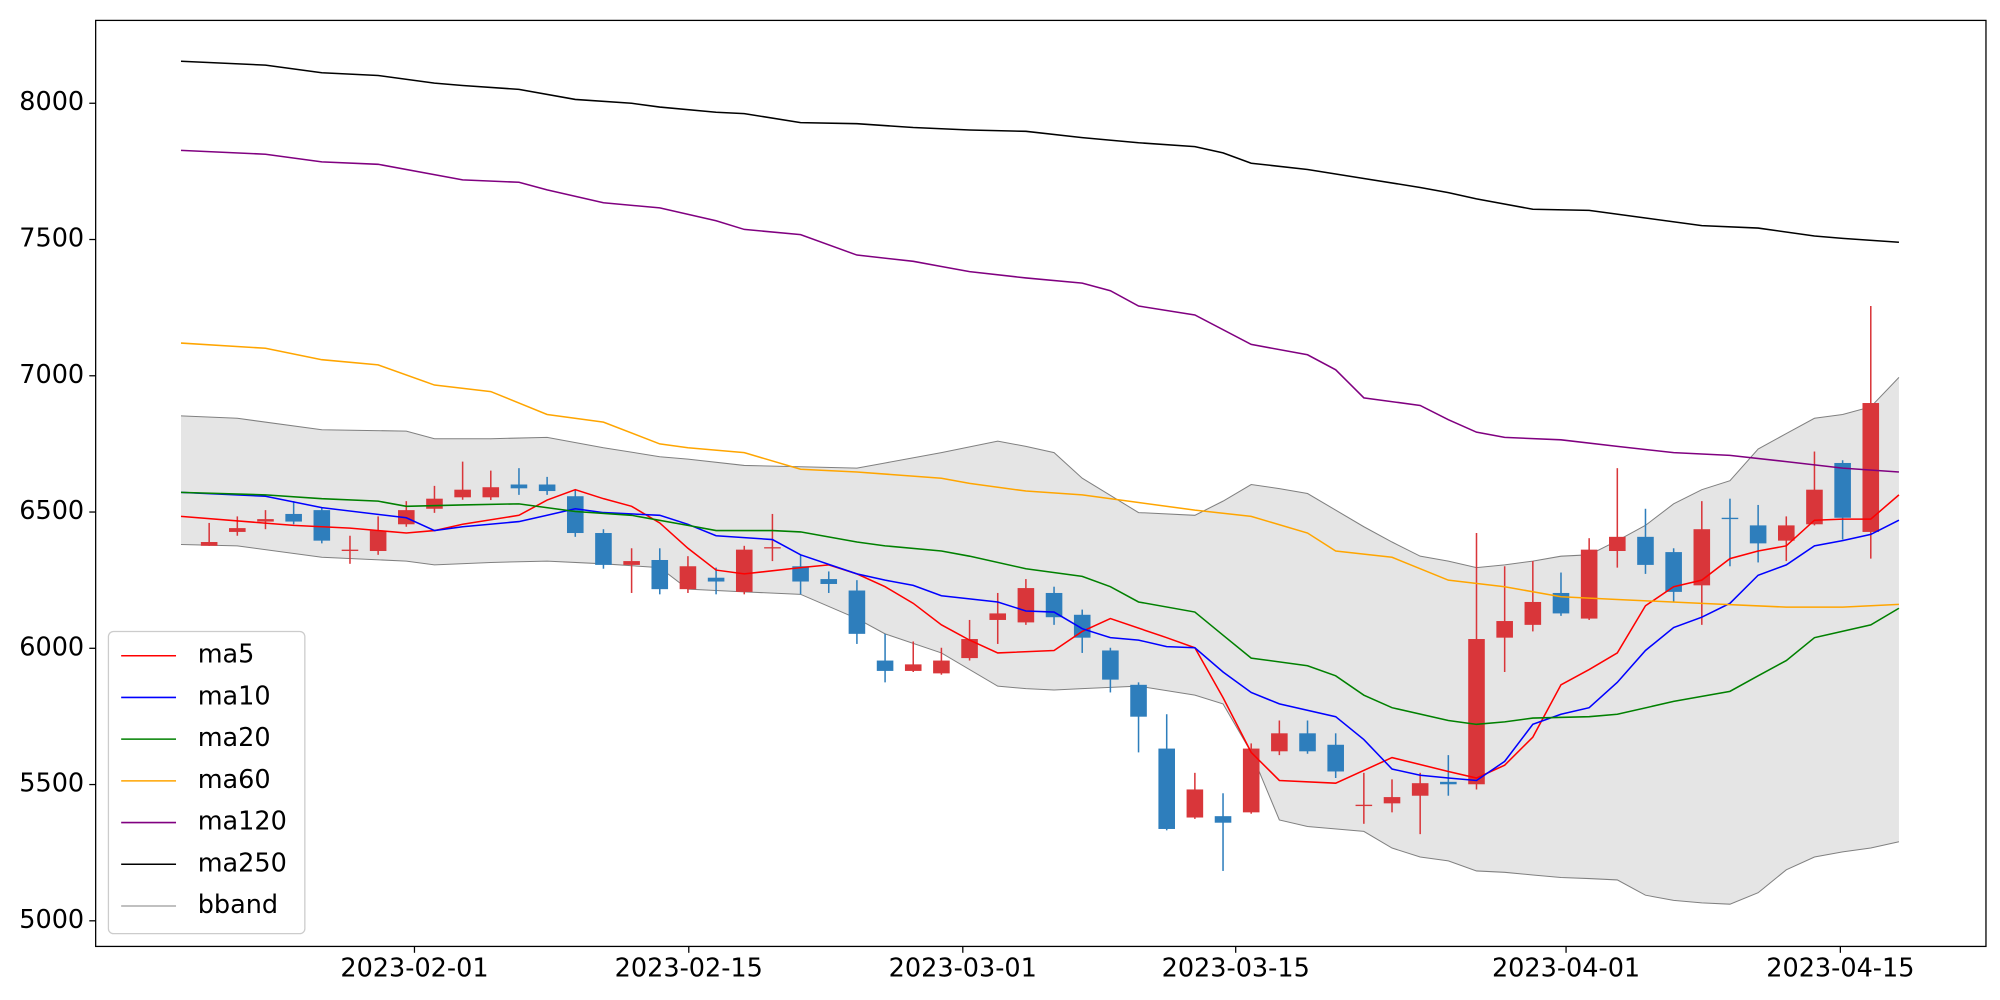 This screenshot has height=1000, width=2000. I want to click on x-tick-label: 2023-03-15, so click(1236, 968).